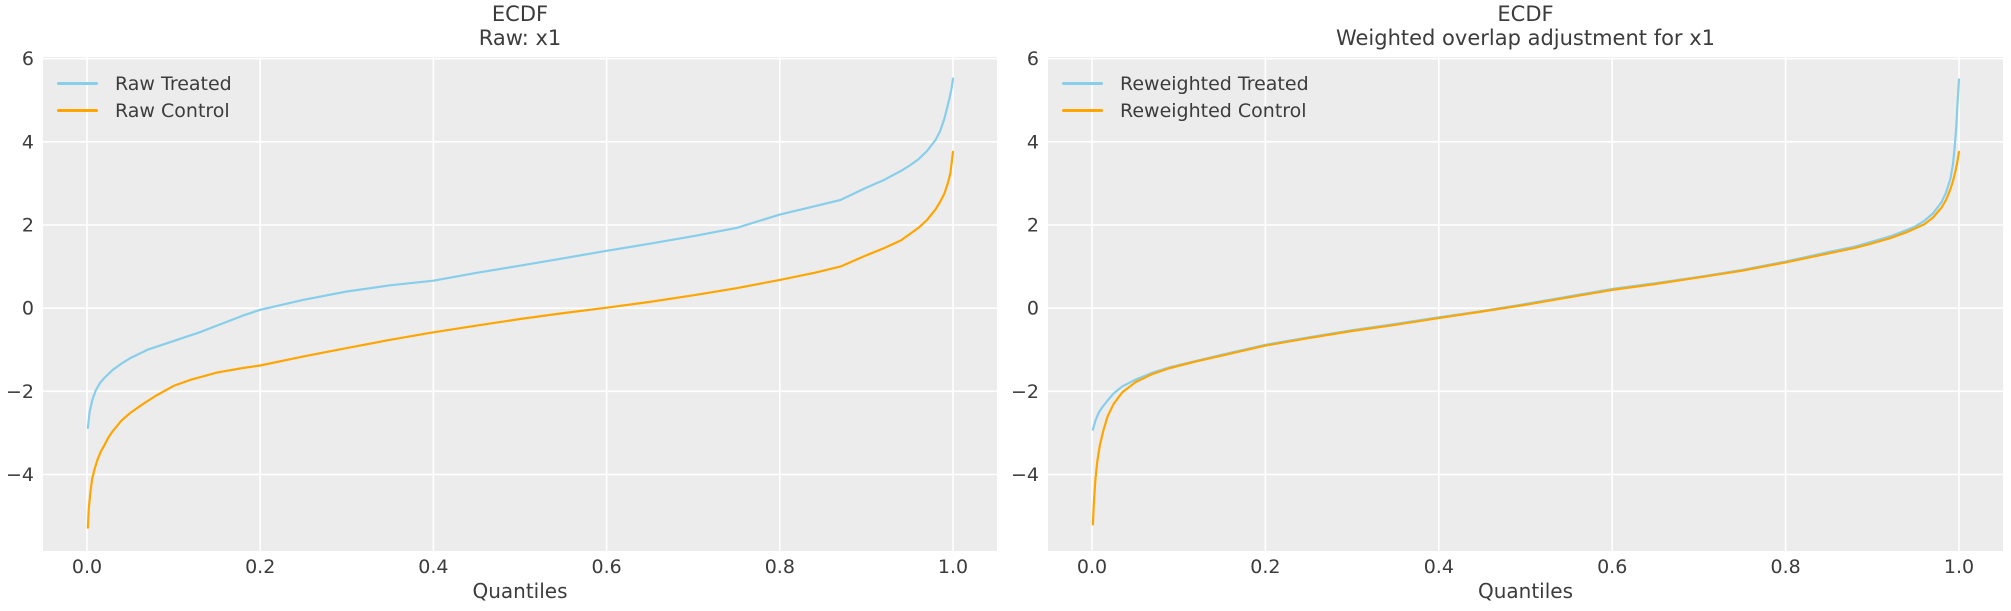  Describe the element at coordinates (173, 83) in the screenshot. I see `legend-label: Raw Treated` at that location.